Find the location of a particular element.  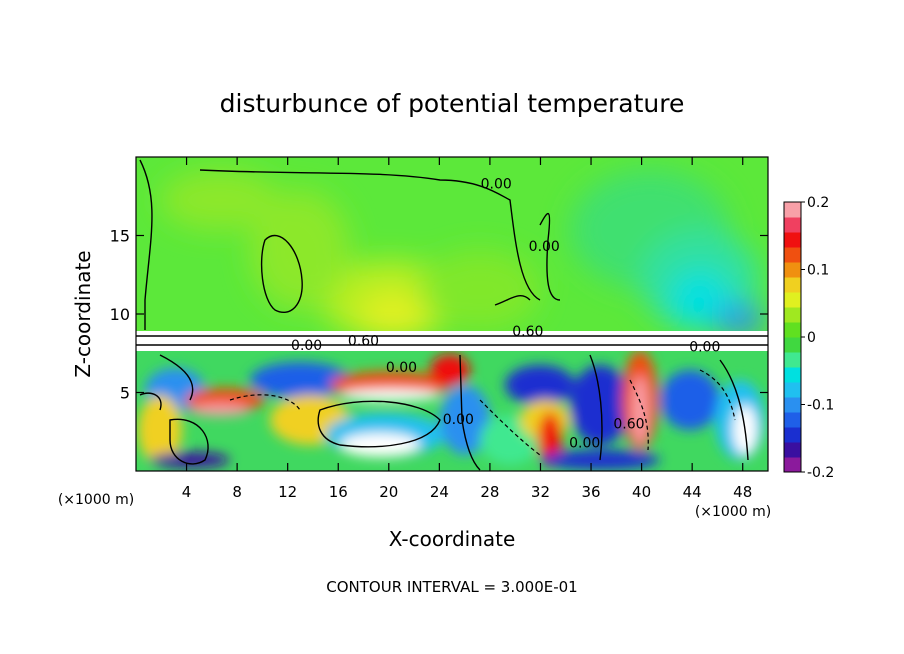

x-tick-label: 32 is located at coordinates (540, 492).